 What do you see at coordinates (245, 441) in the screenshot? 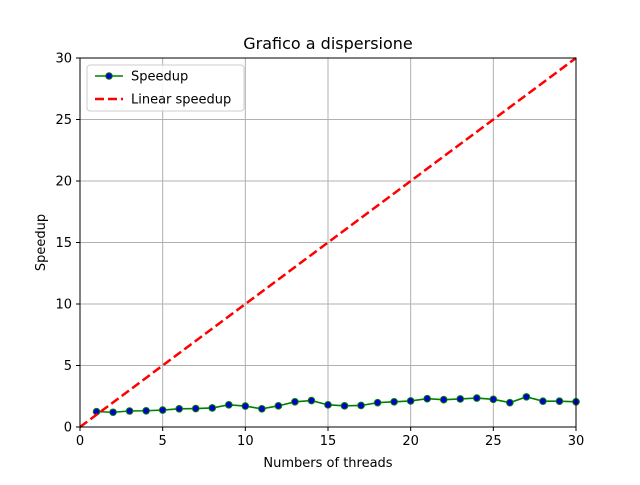
I see `x-tick-label: 10` at bounding box center [245, 441].